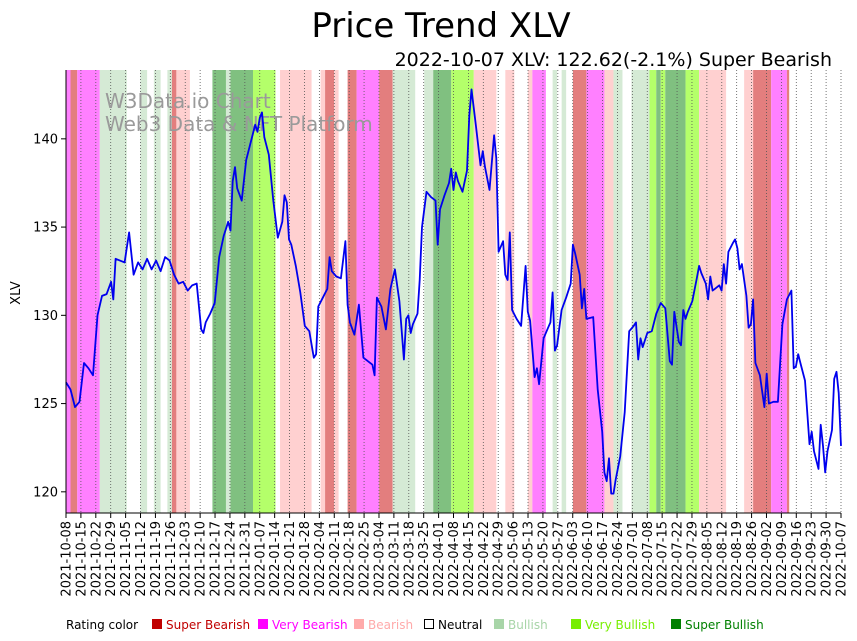 Image resolution: width=857 pixels, height=641 pixels. I want to click on x-tick-label: 2021-11-26, so click(171, 559).